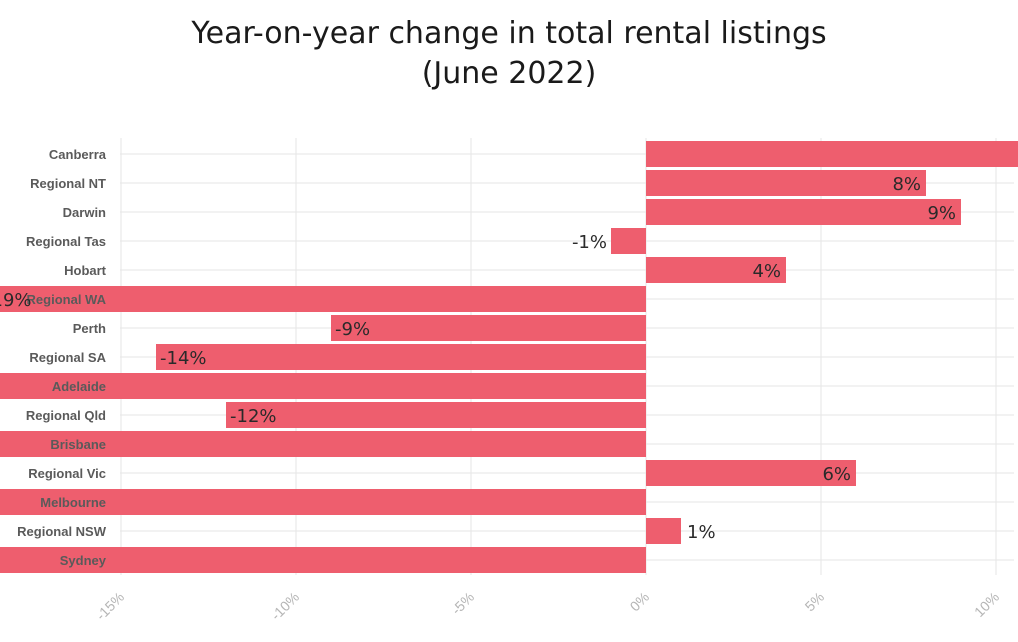  Describe the element at coordinates (323, 502) in the screenshot. I see `bar-melbourne` at that location.